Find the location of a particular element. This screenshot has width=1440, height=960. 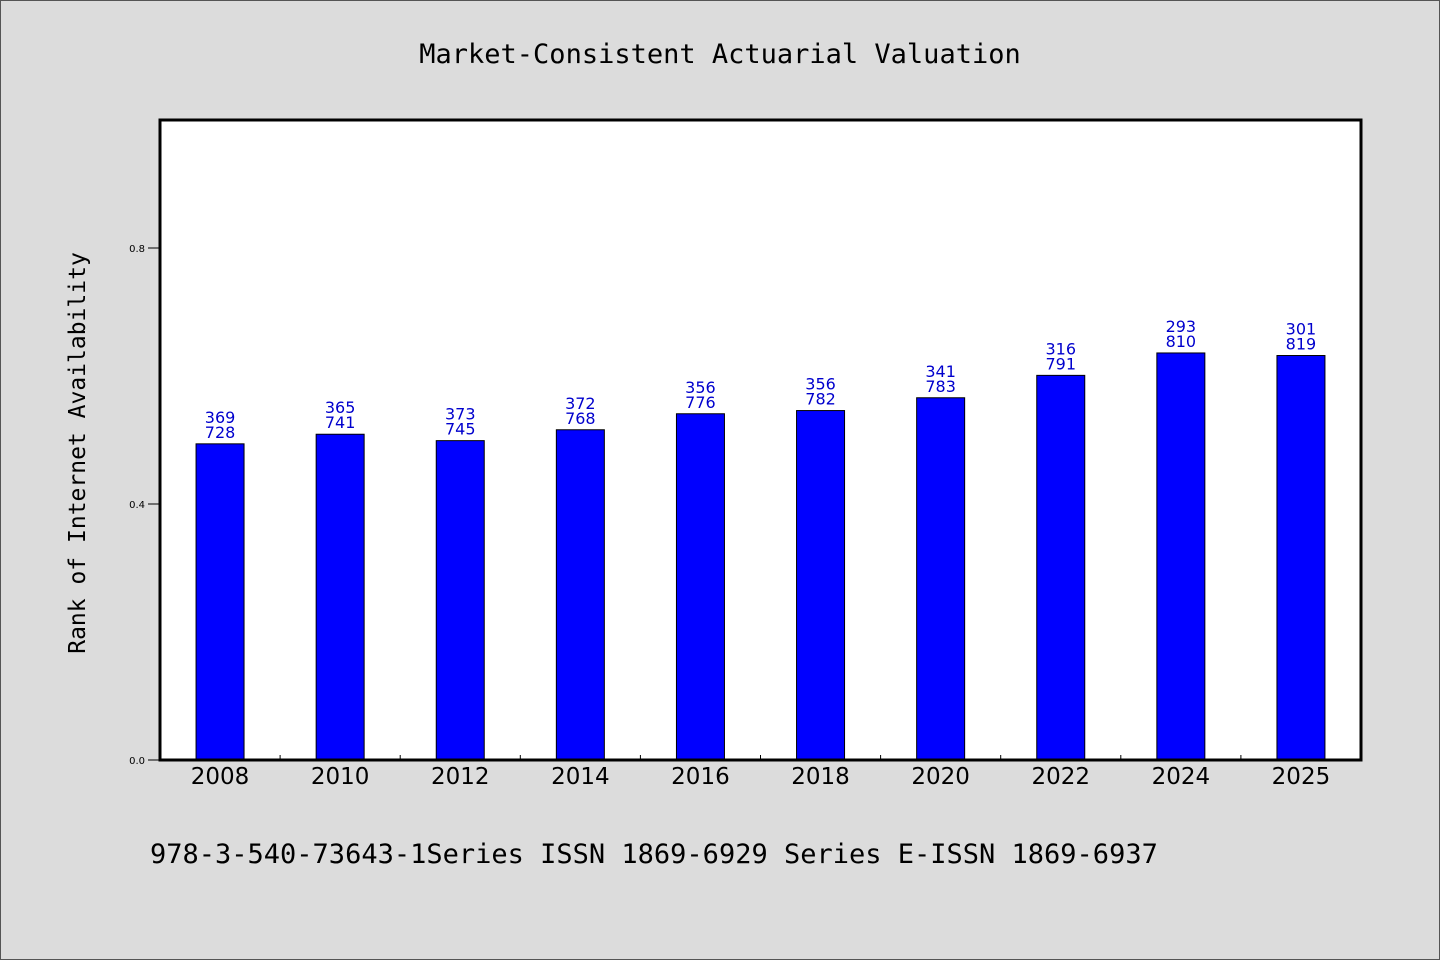

y-tick-label-0.0: 0.0 is located at coordinates (137, 761).